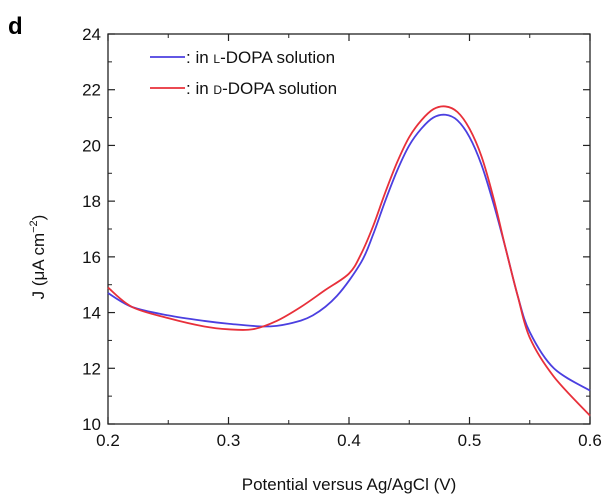  Describe the element at coordinates (38, 276) in the screenshot. I see `y-axis-label-mu: μ` at that location.